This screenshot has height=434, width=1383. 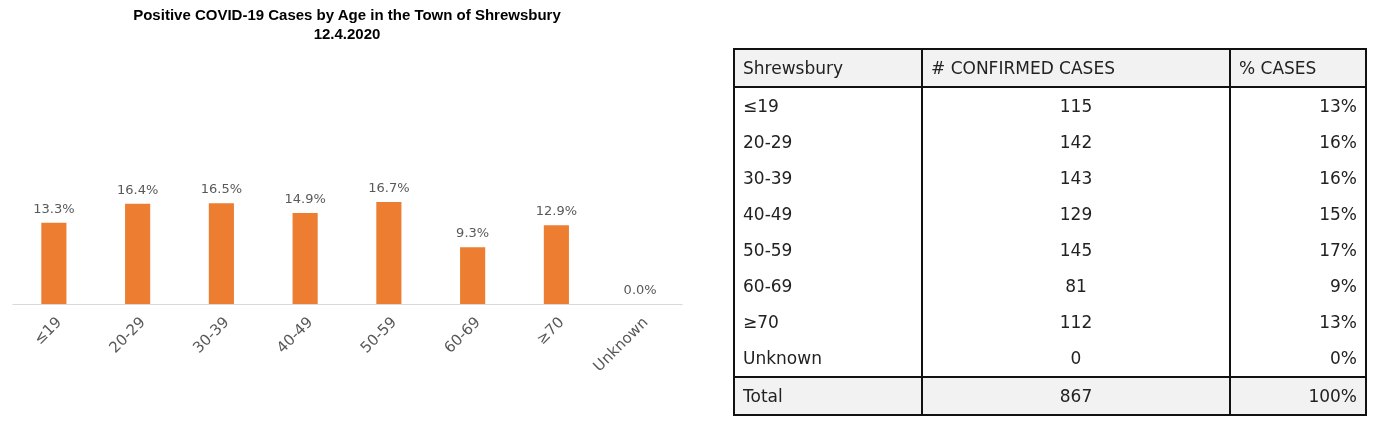 I want to click on chart-title: Positive COVID-19 Cases by Age in the Town of Shrewsbury, so click(x=347, y=14).